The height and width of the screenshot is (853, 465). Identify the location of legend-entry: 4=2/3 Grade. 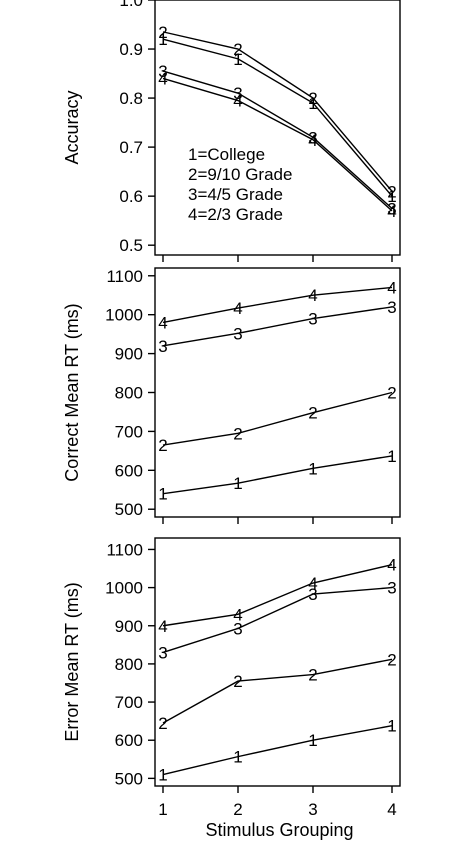
(235, 214).